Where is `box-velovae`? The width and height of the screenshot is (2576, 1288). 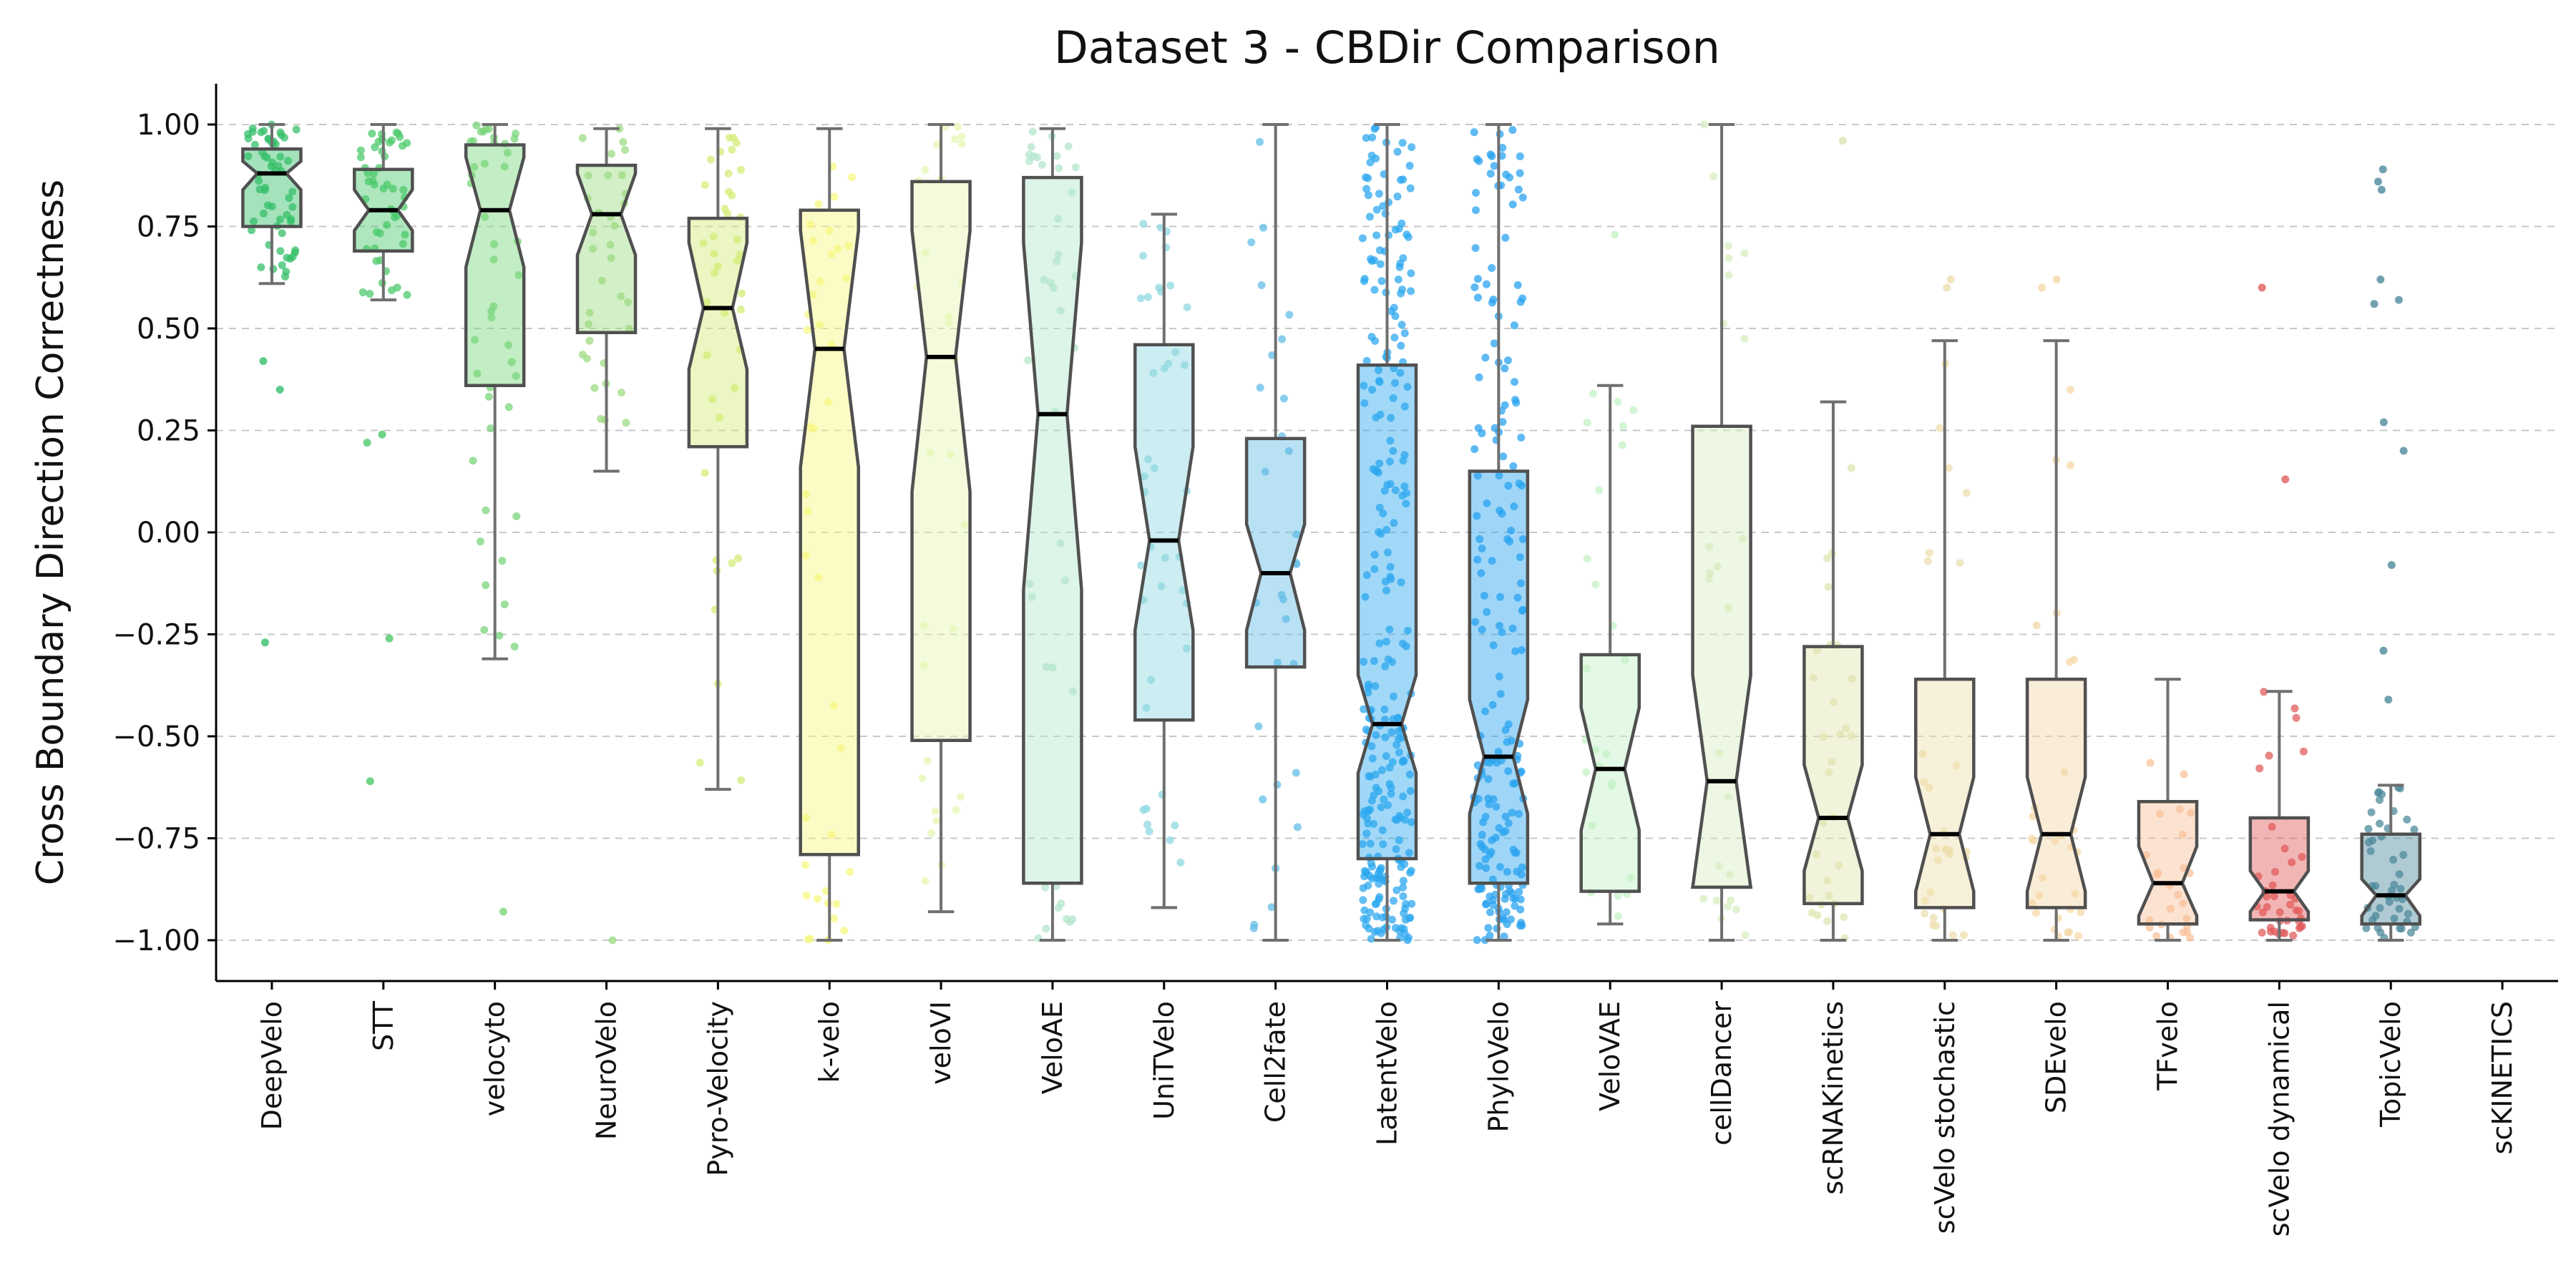
box-velovae is located at coordinates (1610, 773).